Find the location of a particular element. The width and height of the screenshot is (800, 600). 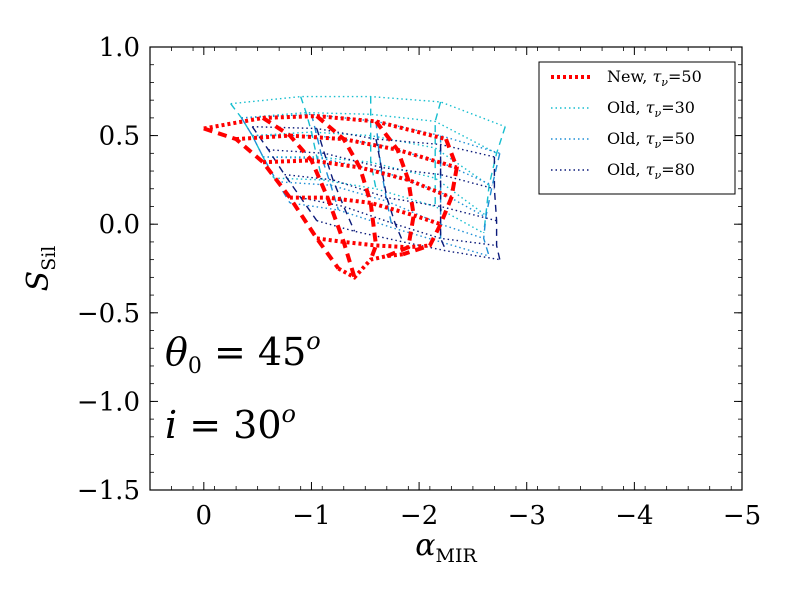

legend-label: Old, τν=30 is located at coordinates (651, 109).